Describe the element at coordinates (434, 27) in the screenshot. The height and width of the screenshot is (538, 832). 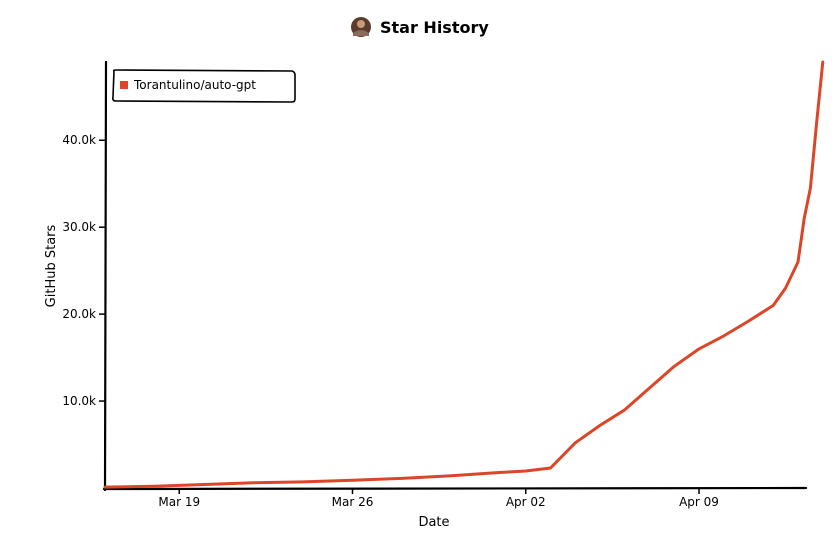
I see `chart-title: Star History` at that location.